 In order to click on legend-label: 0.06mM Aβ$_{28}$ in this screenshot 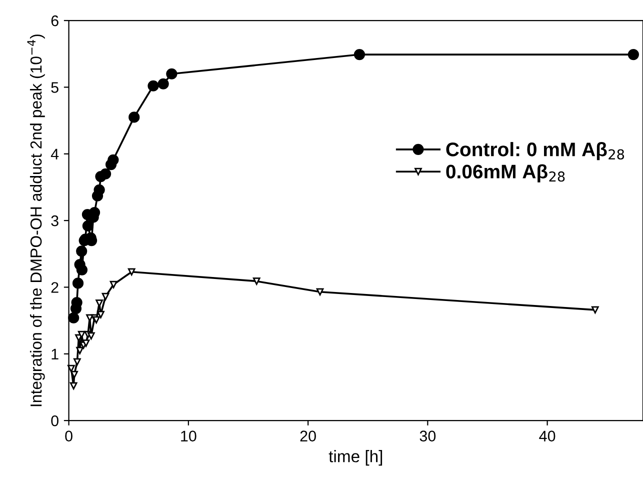, I will do `click(505, 173)`.